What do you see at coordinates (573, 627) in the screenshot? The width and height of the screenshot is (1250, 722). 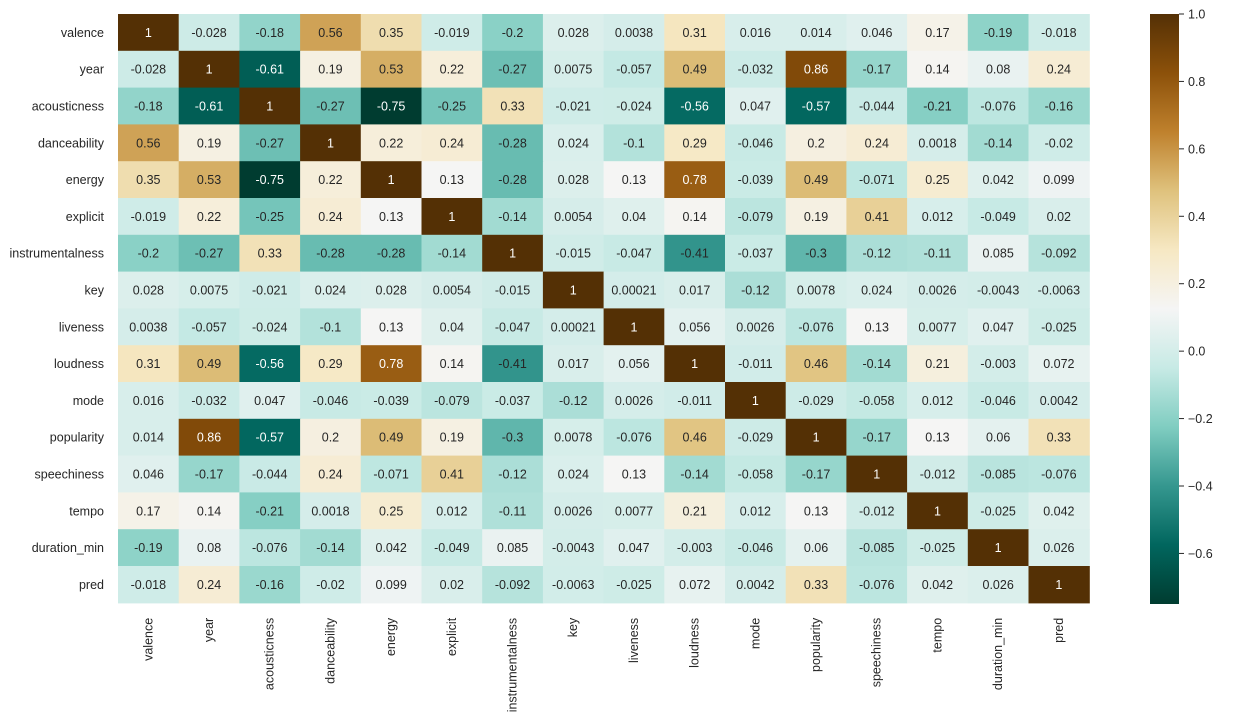 I see `x-tick-label: key` at bounding box center [573, 627].